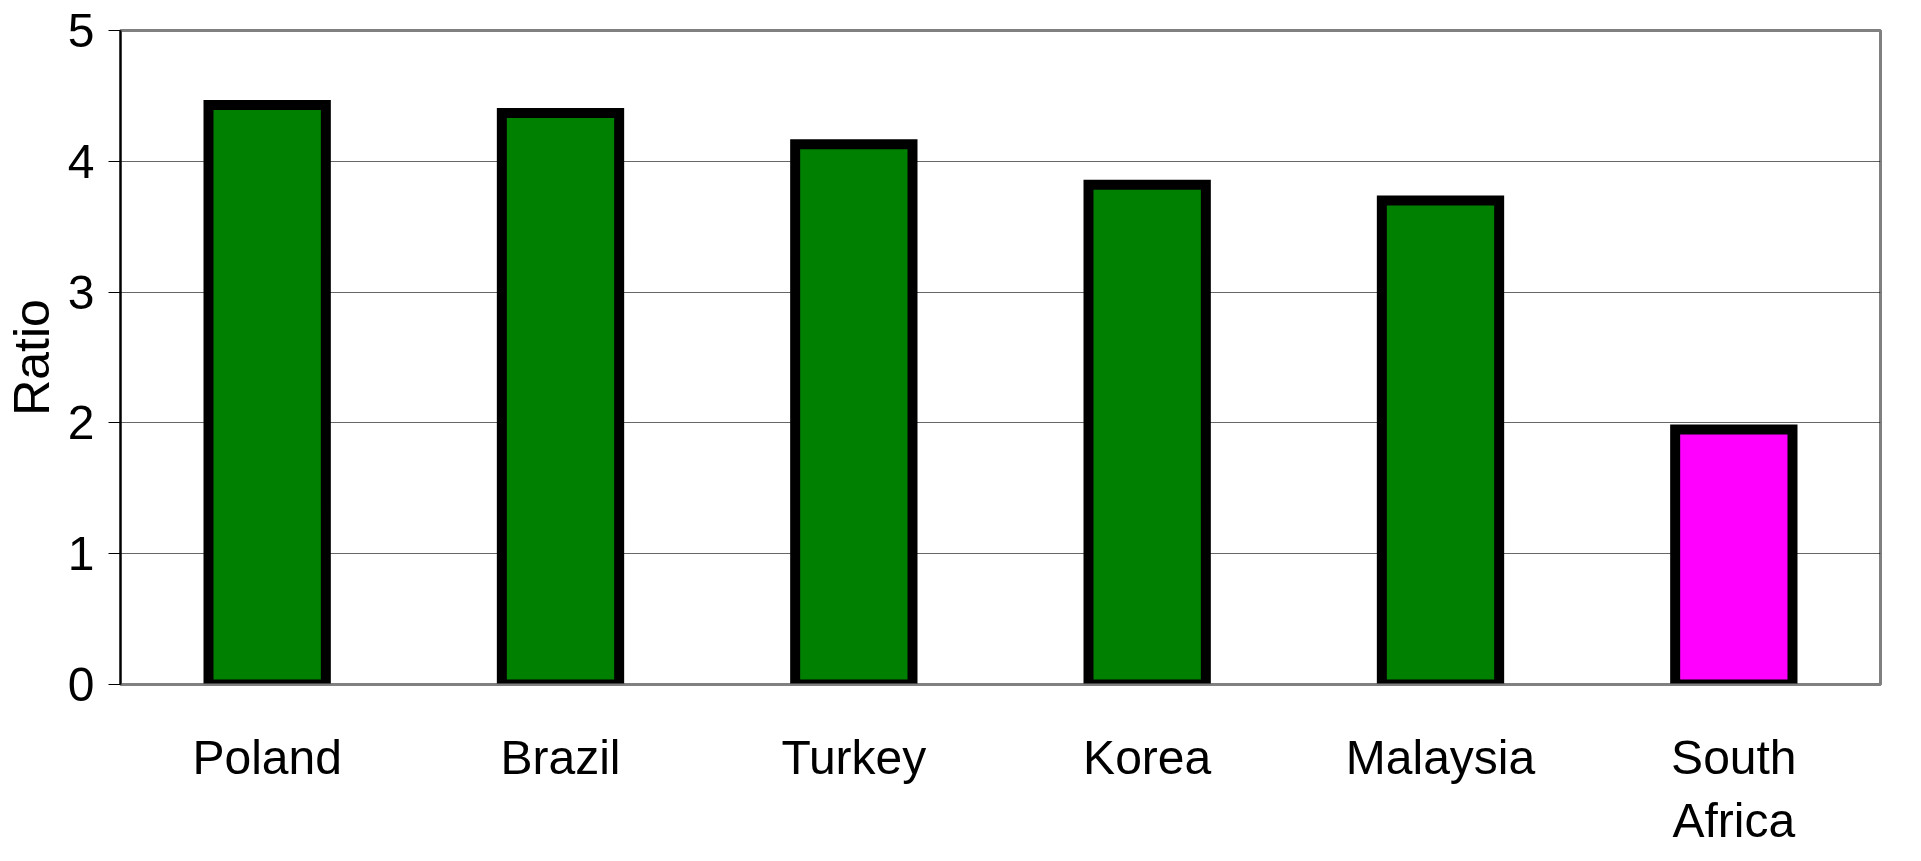 The height and width of the screenshot is (861, 1921). I want to click on y-tick-label: 5, so click(81, 30).